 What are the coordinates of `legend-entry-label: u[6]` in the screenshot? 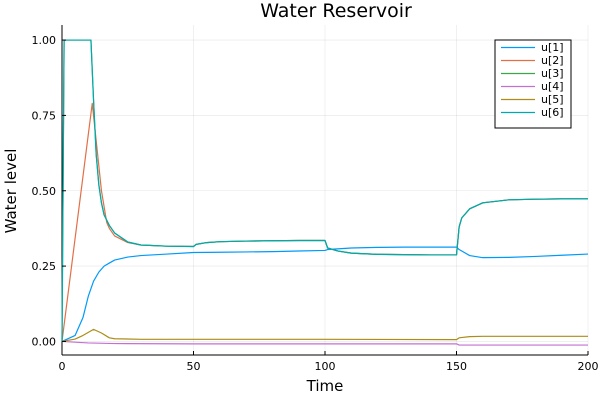 It's located at (552, 112).